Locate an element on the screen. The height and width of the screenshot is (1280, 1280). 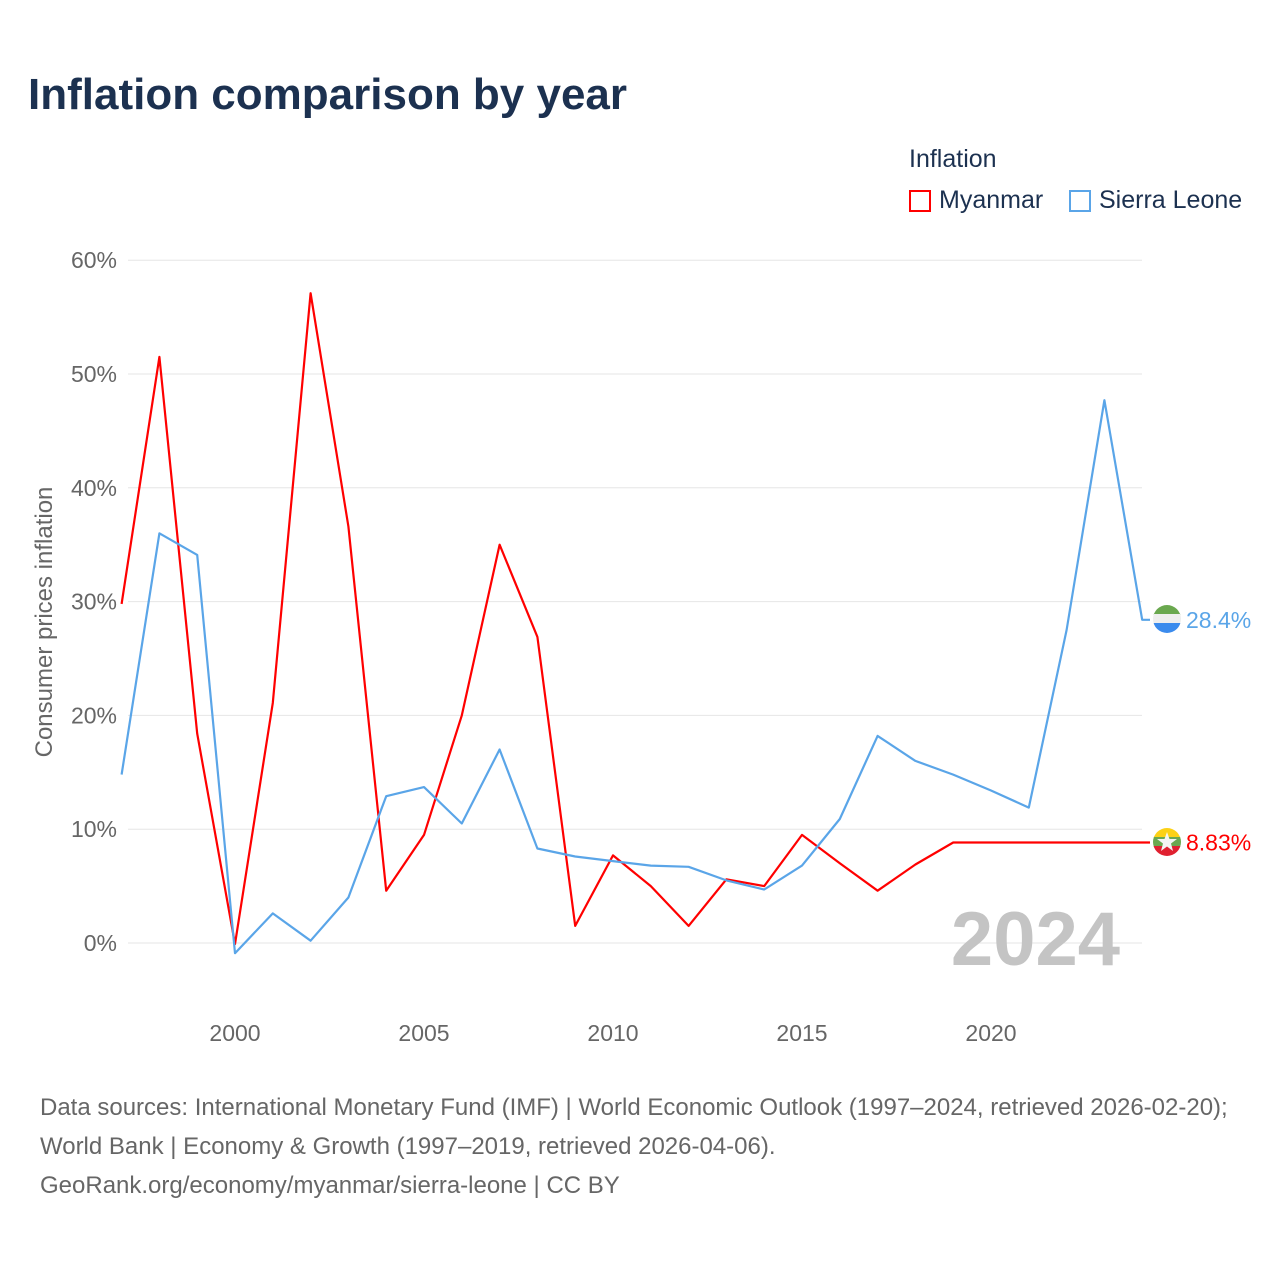
legend-label: Sierra Leone is located at coordinates (1171, 200).